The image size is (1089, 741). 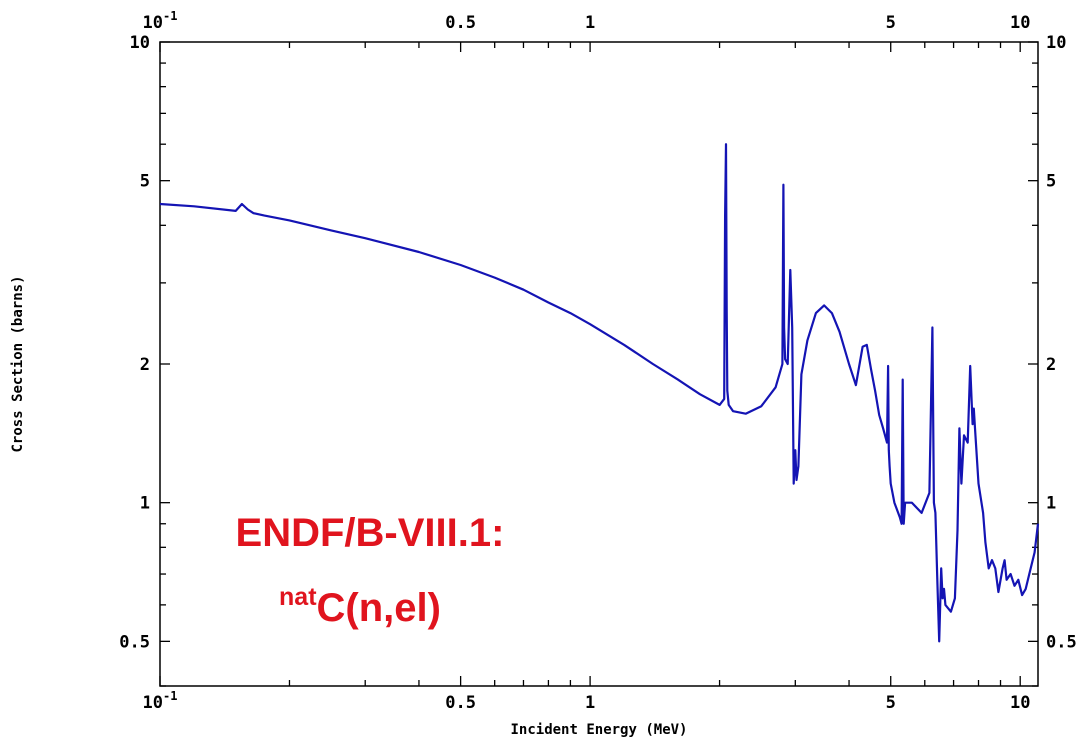 What do you see at coordinates (1051, 365) in the screenshot?
I see `y-tick-label-right: 2` at bounding box center [1051, 365].